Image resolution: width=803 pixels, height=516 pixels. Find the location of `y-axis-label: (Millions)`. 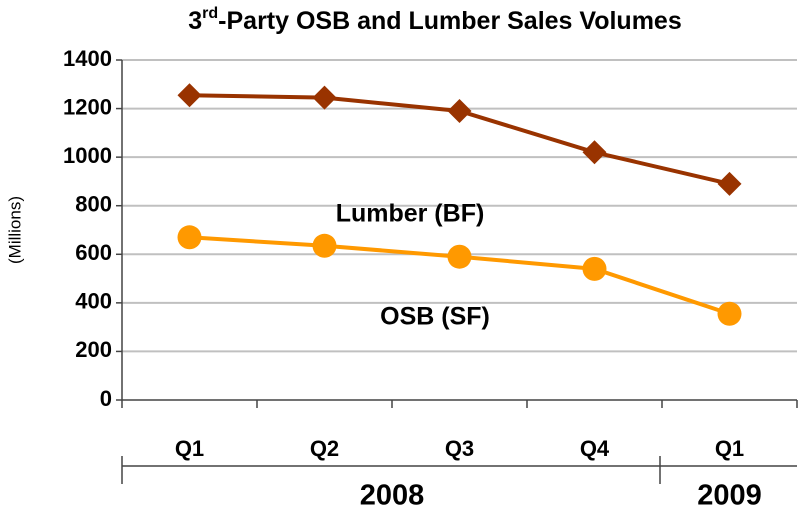

y-axis-label: (Millions) is located at coordinates (14, 230).